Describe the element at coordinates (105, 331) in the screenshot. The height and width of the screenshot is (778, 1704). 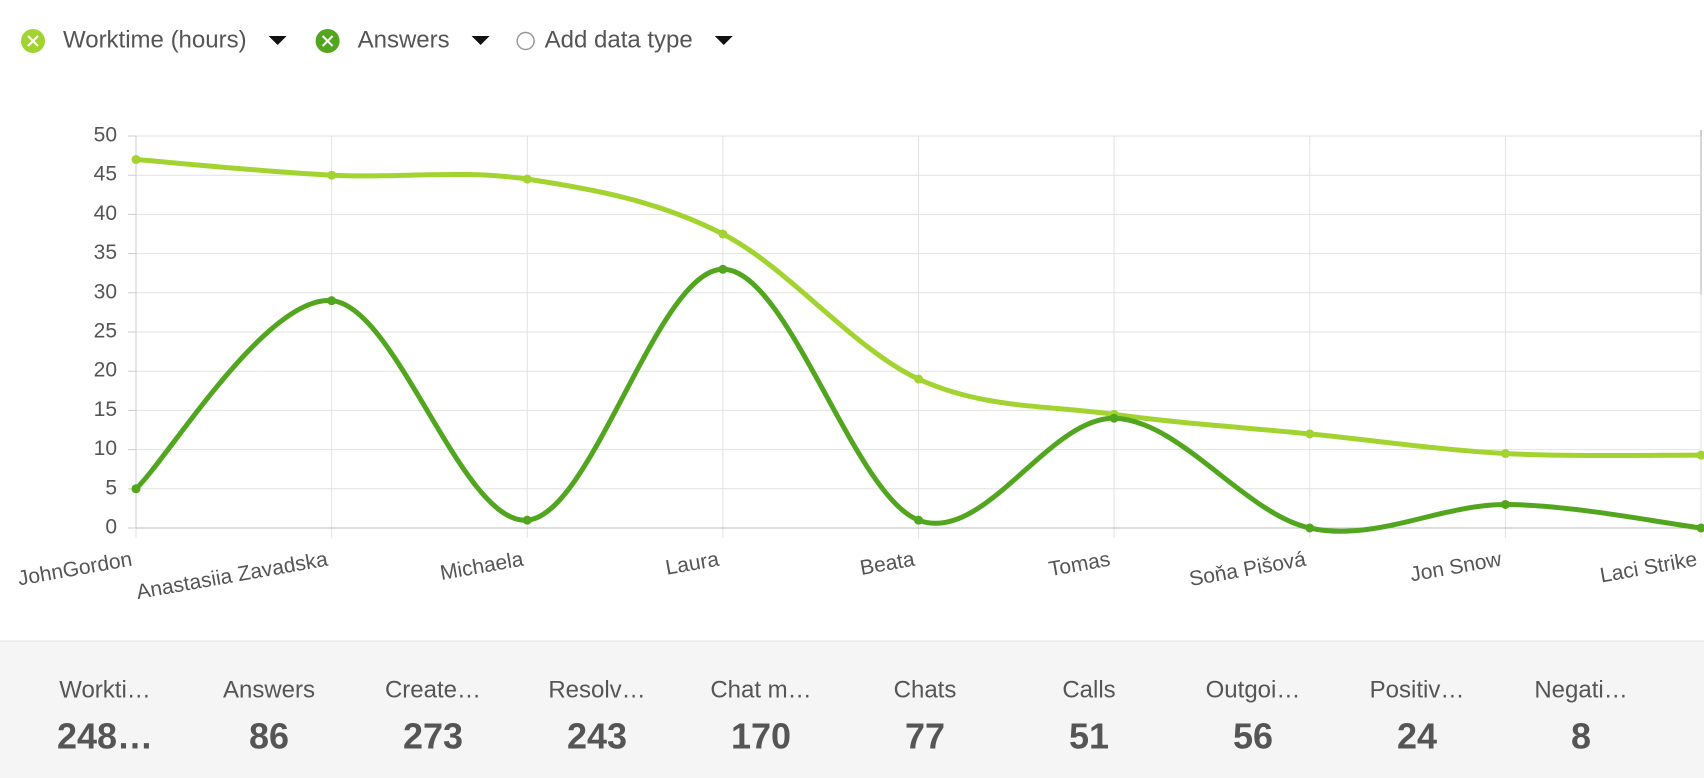
I see `y-tick-label: 25` at that location.